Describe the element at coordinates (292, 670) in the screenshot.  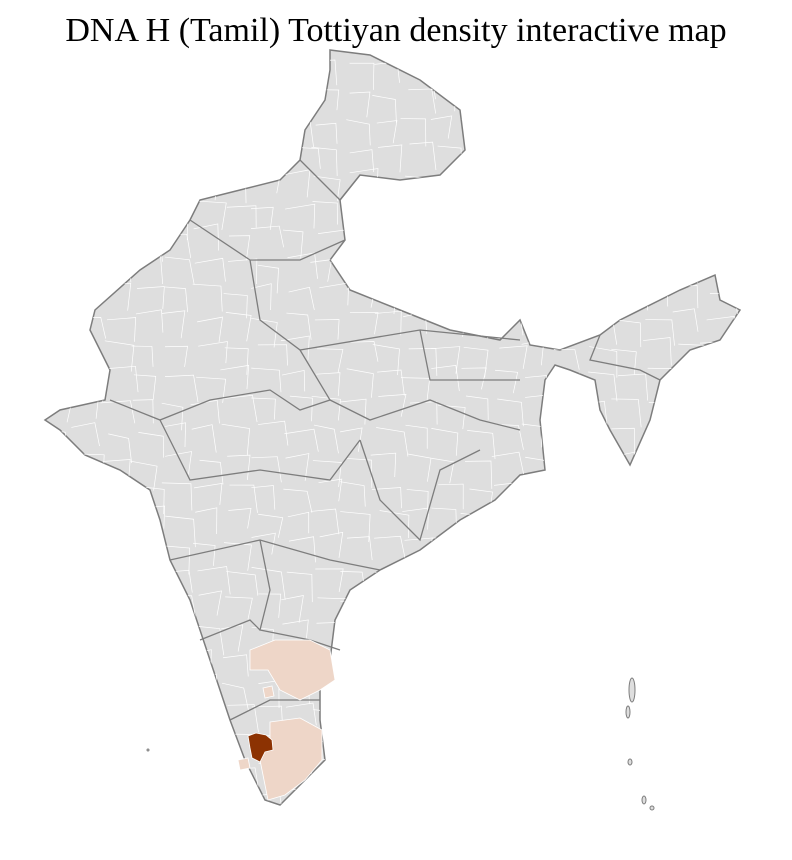
I see `region-andhra-rayalaseema-districts` at that location.